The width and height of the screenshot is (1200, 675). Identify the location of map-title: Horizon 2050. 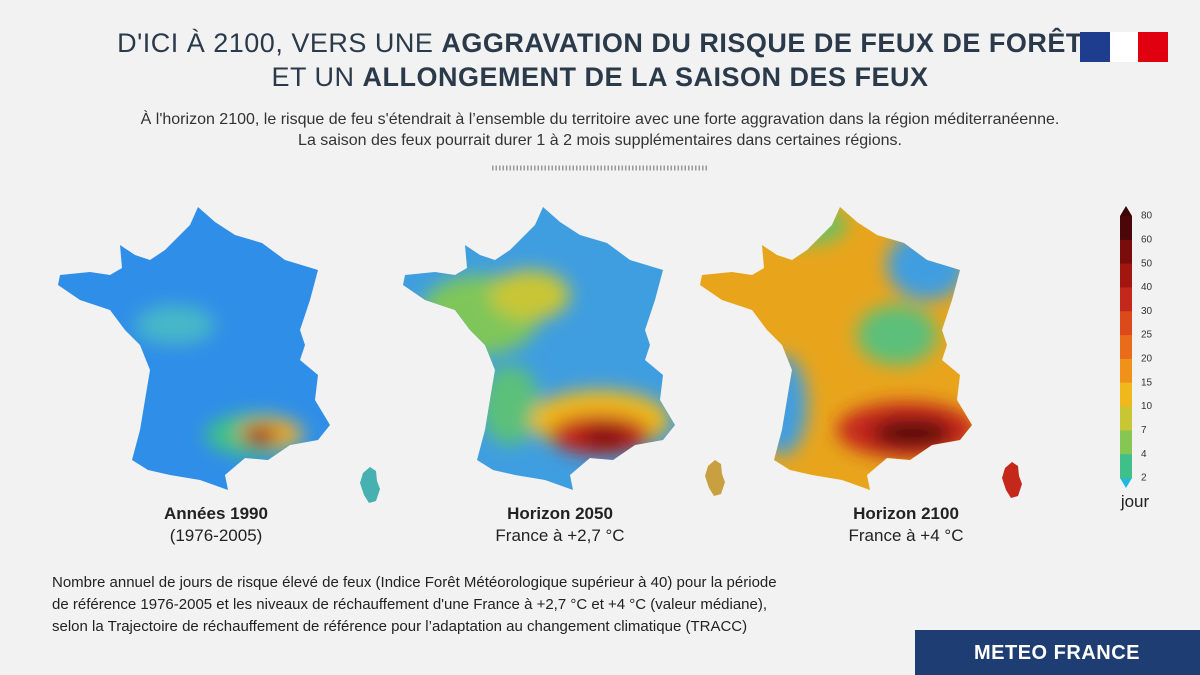
(560, 513).